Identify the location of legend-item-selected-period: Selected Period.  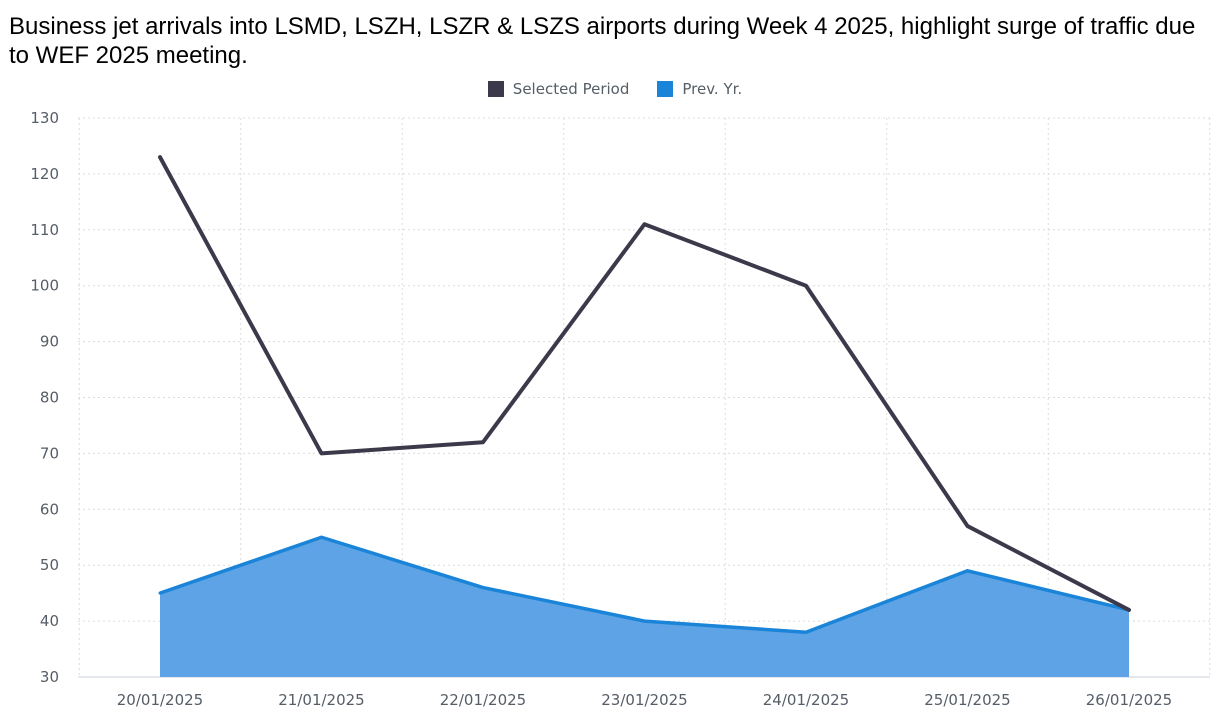
(558, 89).